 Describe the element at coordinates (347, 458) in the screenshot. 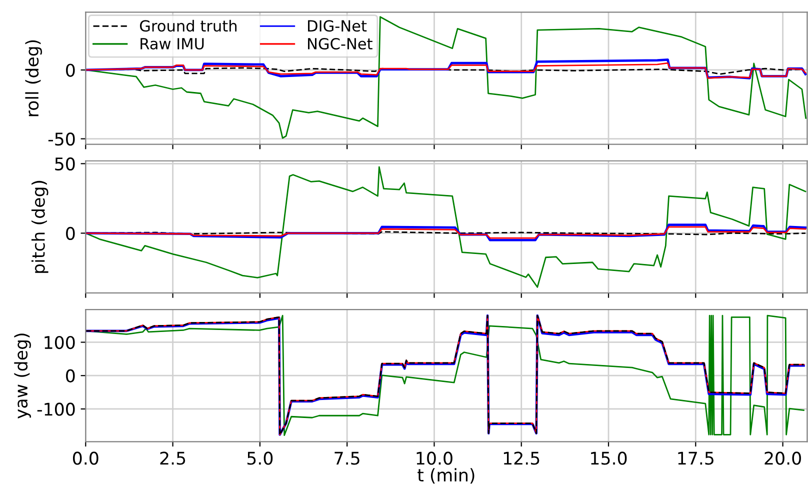

I see `x-tick-label: 7.5` at that location.